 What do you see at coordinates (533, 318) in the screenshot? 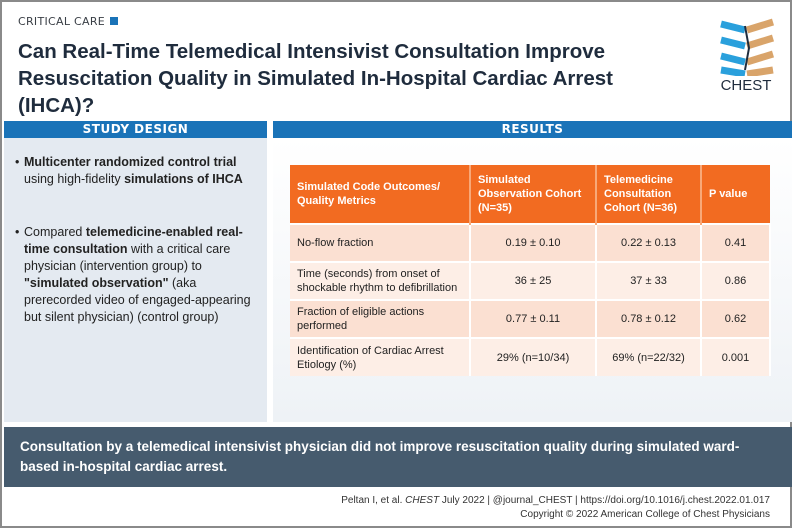
I see `value-cell: 0.77 ± 0.11` at bounding box center [533, 318].